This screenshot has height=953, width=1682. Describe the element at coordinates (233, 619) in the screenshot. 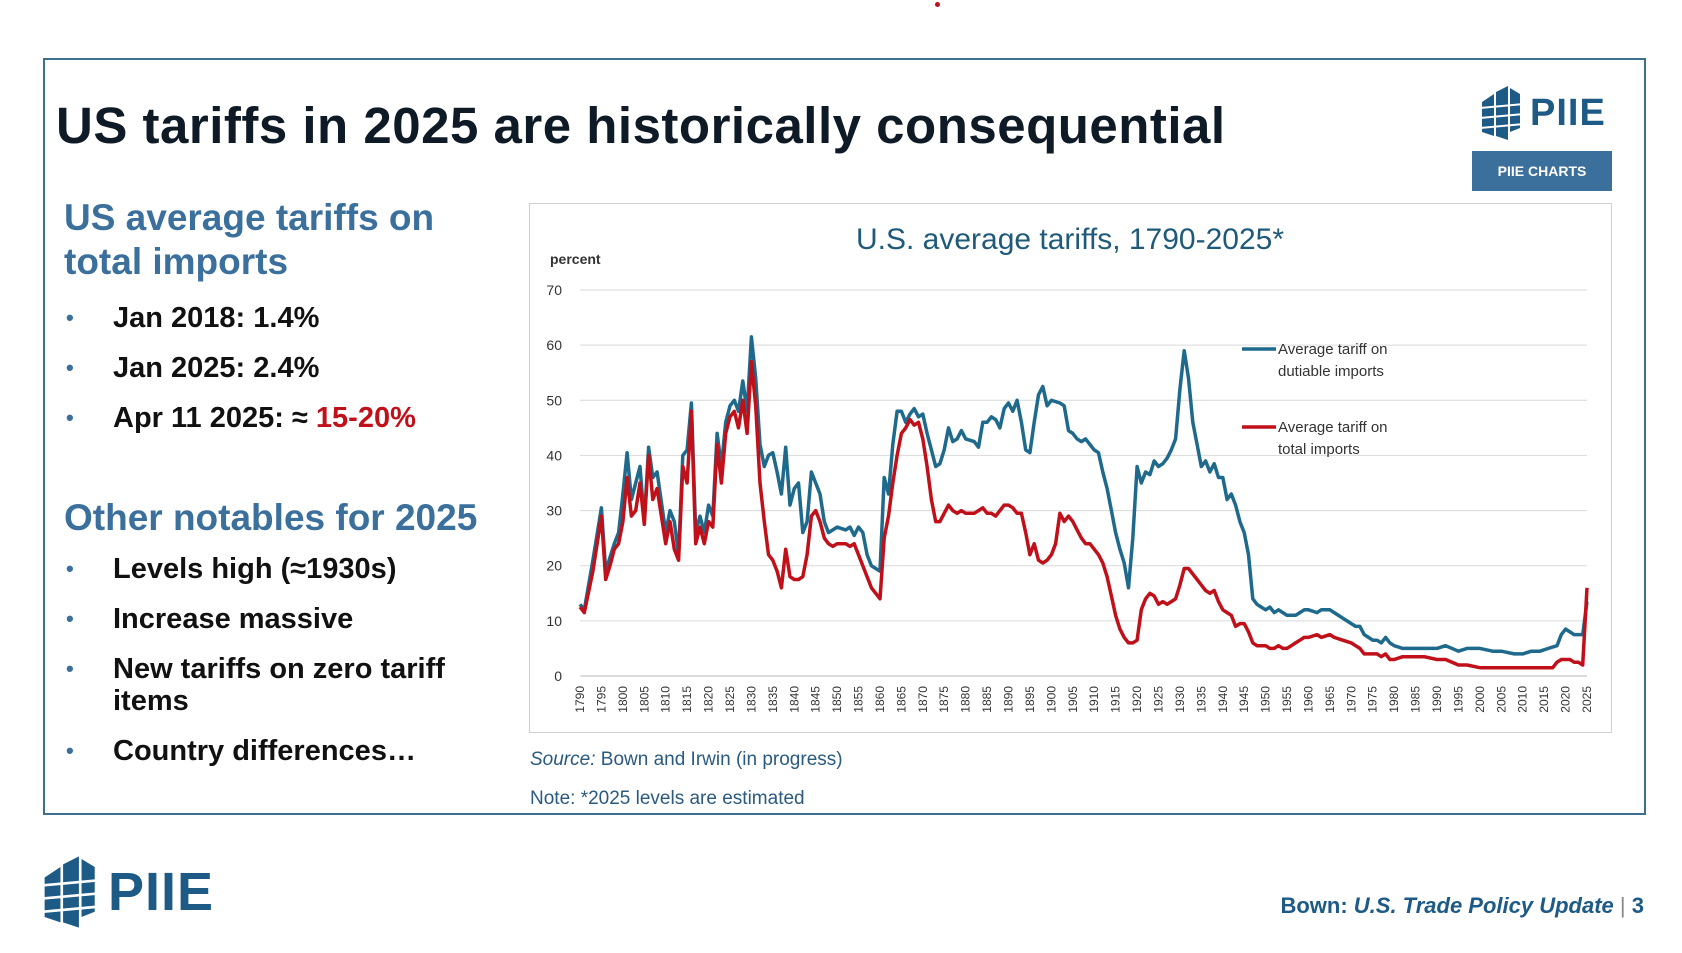

I see `bullet-text: Increase massive` at that location.